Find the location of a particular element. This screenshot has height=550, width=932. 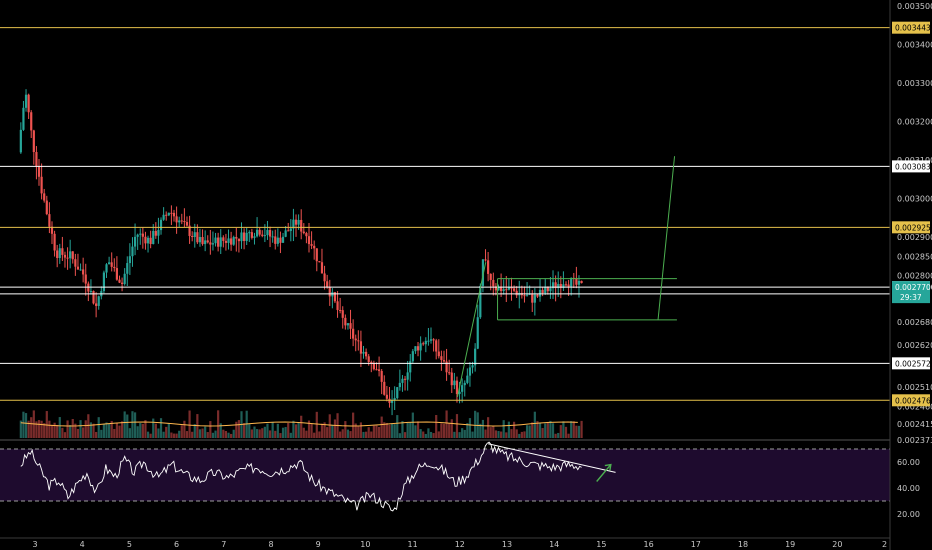

flagpole-line is located at coordinates (471, 329).